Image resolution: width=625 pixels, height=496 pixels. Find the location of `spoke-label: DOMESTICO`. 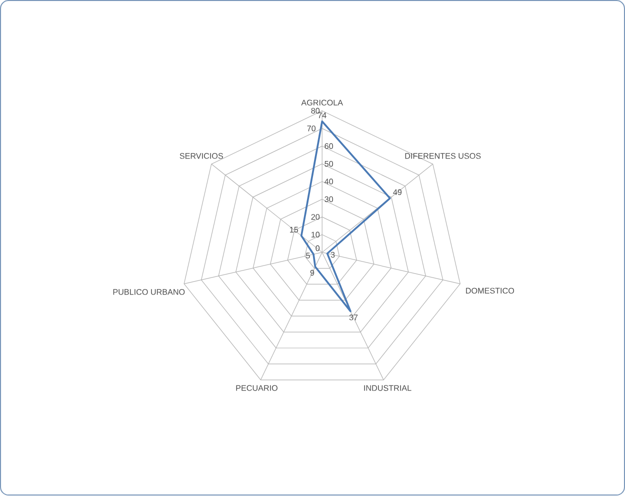

spoke-label: DOMESTICO is located at coordinates (490, 291).